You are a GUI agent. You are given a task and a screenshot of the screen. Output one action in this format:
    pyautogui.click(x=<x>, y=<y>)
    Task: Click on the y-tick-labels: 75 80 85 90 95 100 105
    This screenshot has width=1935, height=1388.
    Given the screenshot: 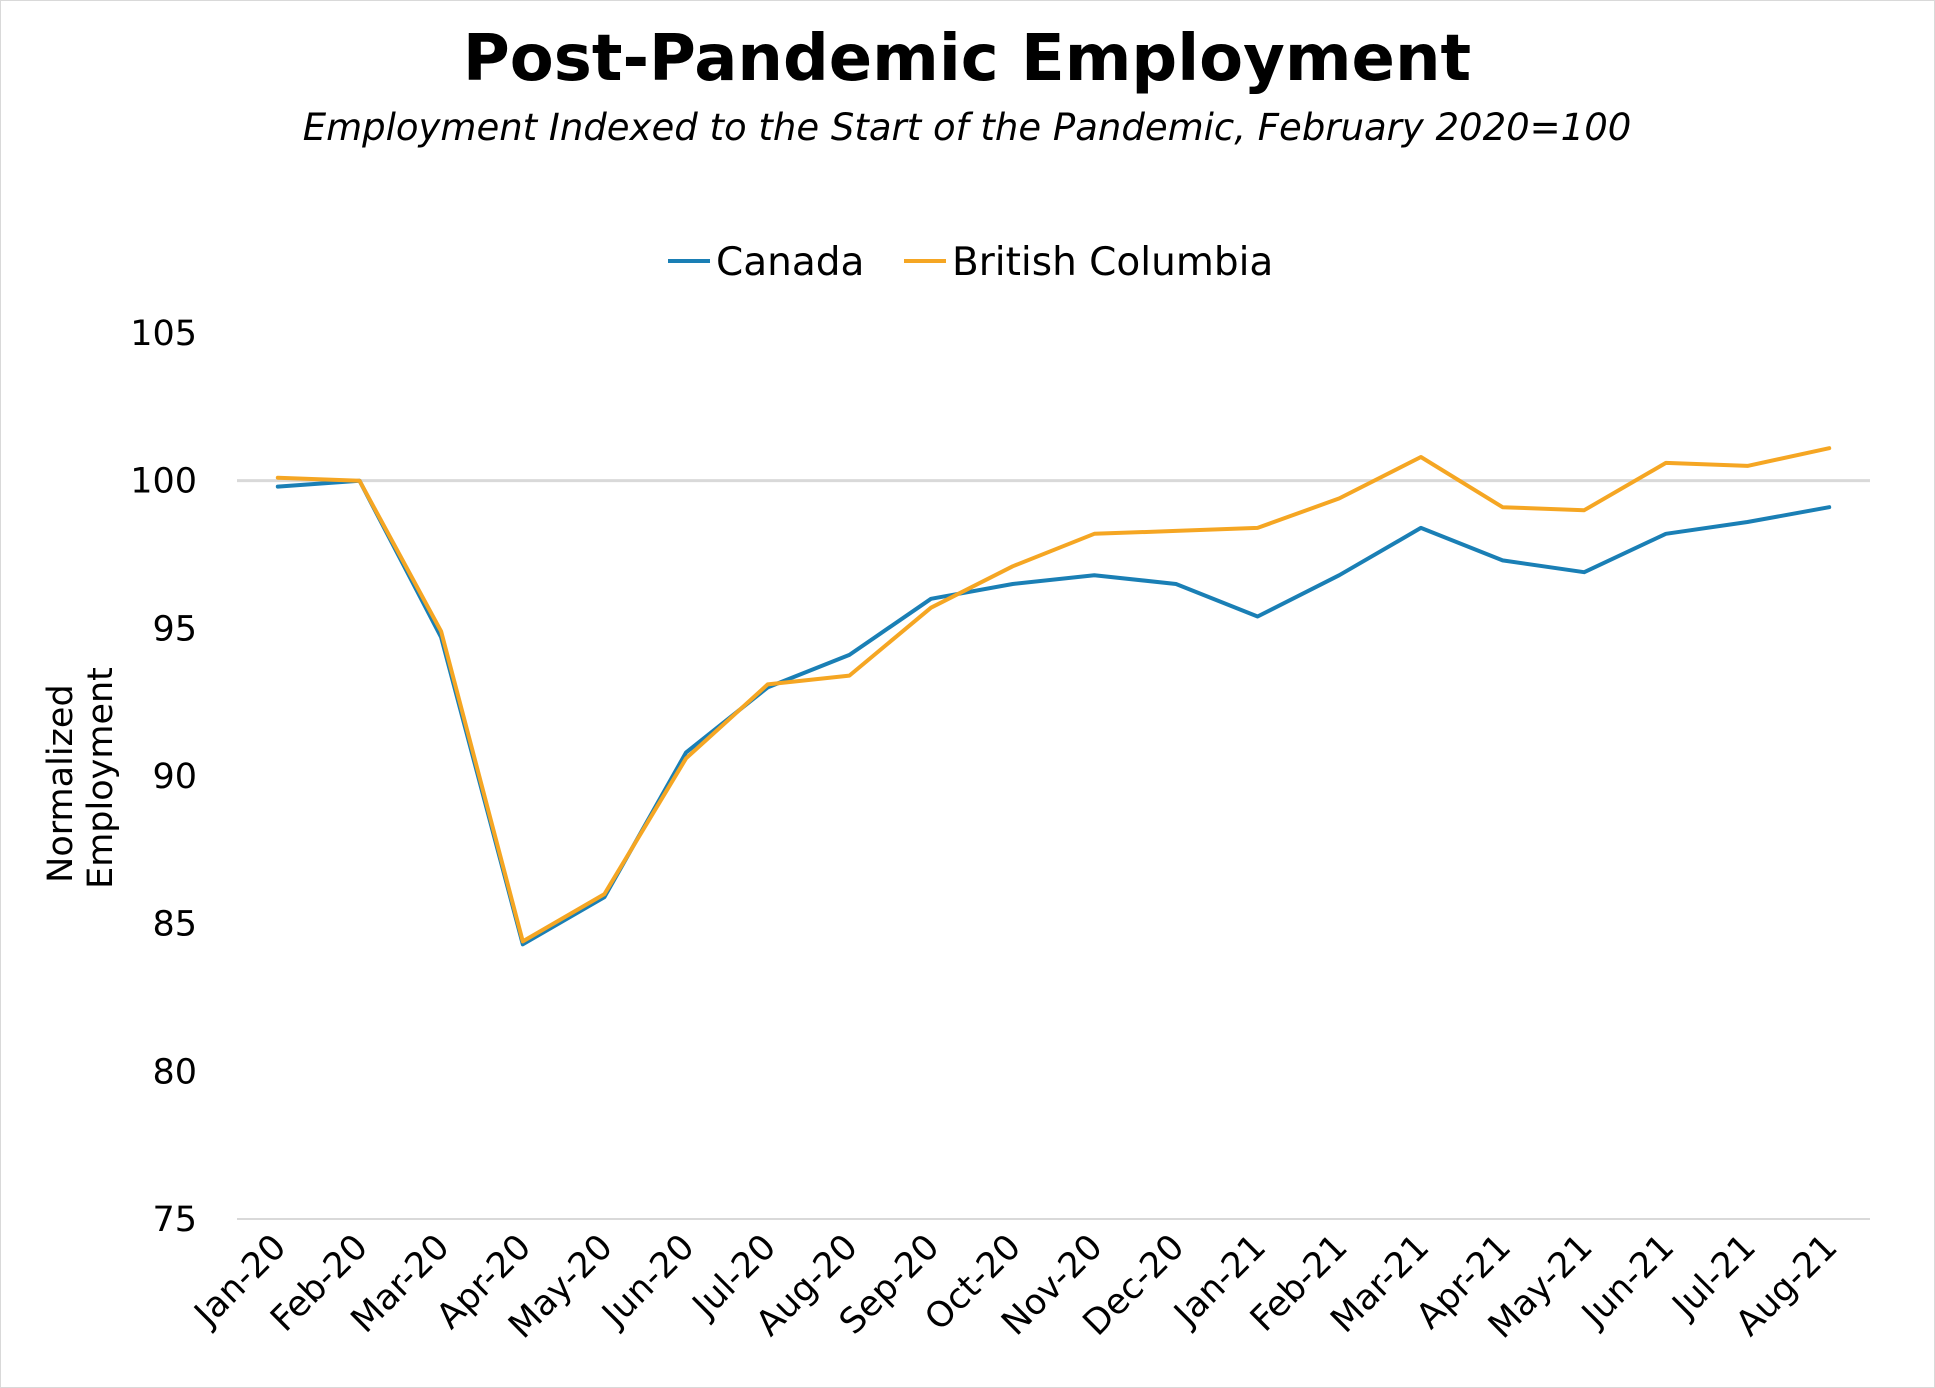 What is the action you would take?
    pyautogui.click(x=163, y=777)
    